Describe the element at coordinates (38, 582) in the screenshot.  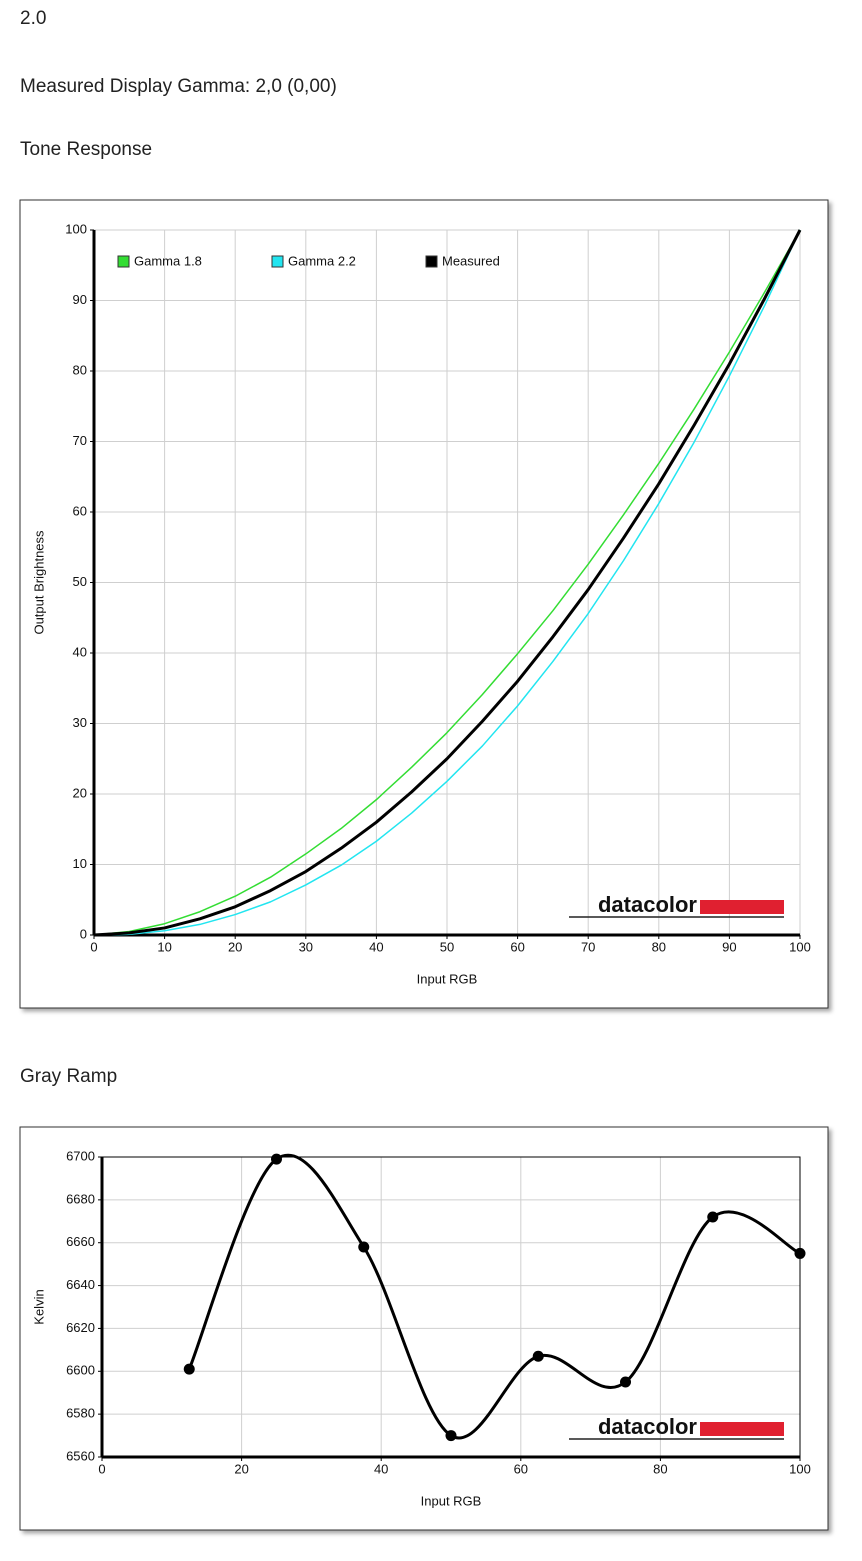
I see `y-axis-label: Output Brightness` at that location.